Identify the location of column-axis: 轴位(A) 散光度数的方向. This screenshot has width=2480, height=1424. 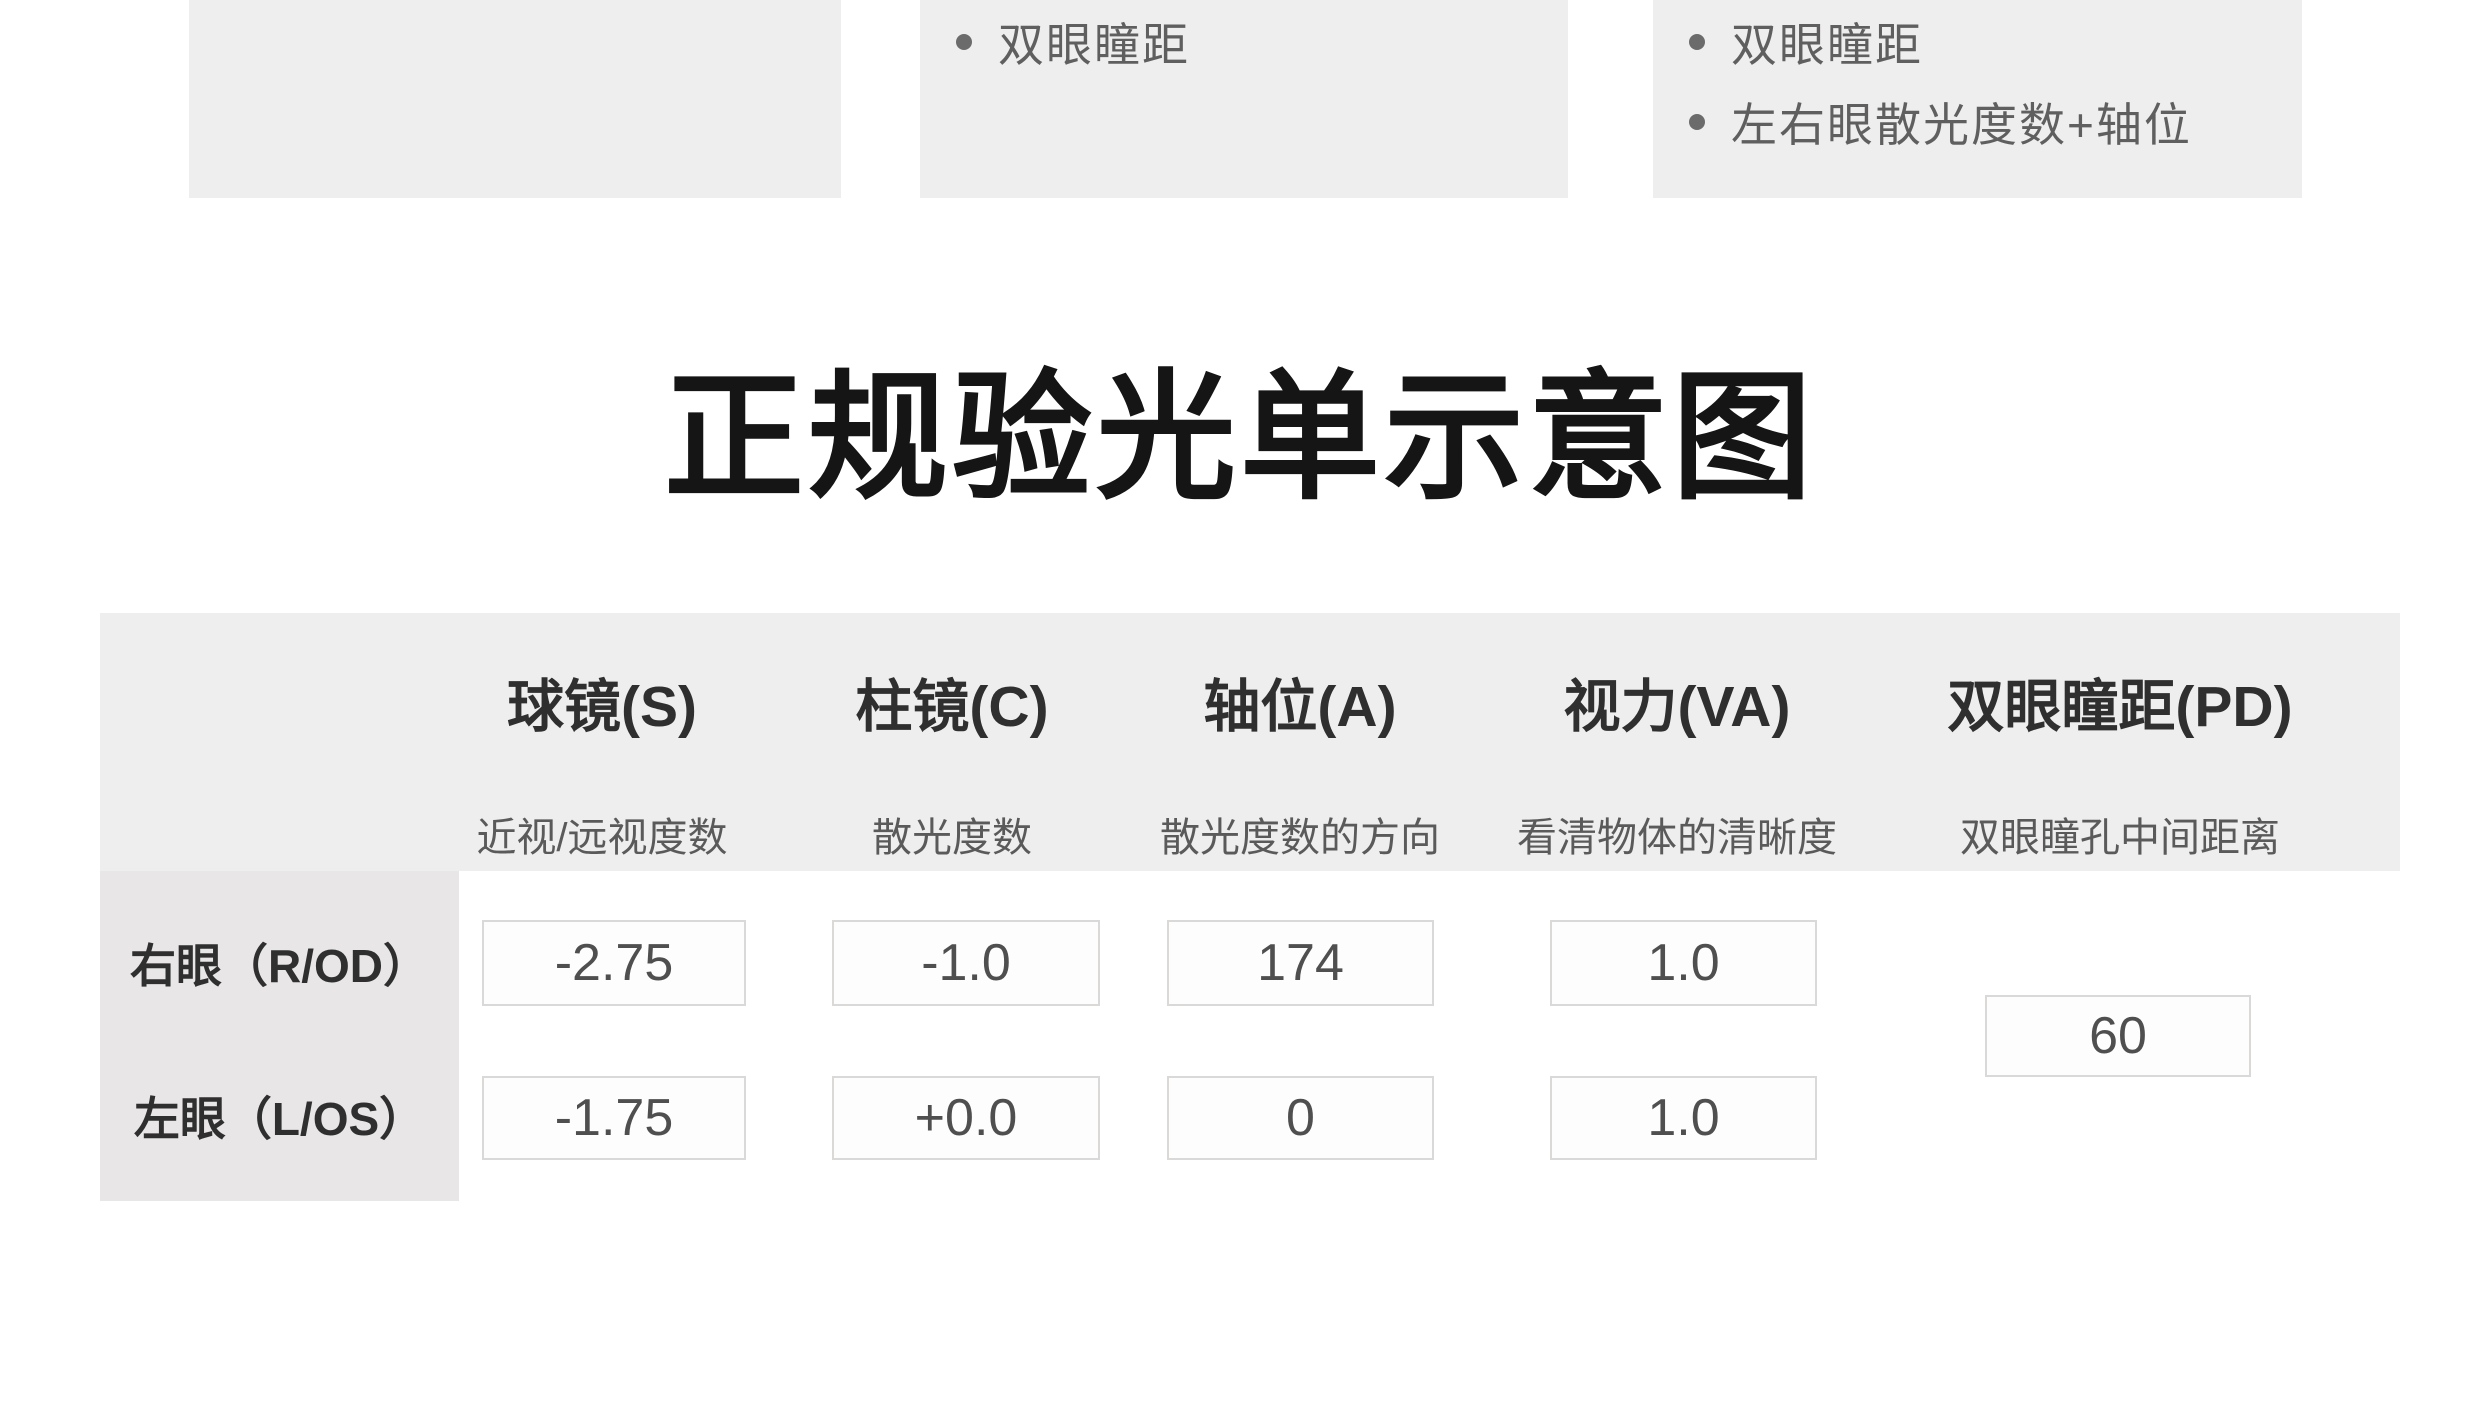
(1300, 738).